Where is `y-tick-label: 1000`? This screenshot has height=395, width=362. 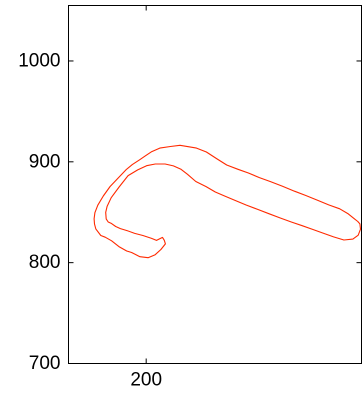 y-tick-label: 1000 is located at coordinates (39, 60).